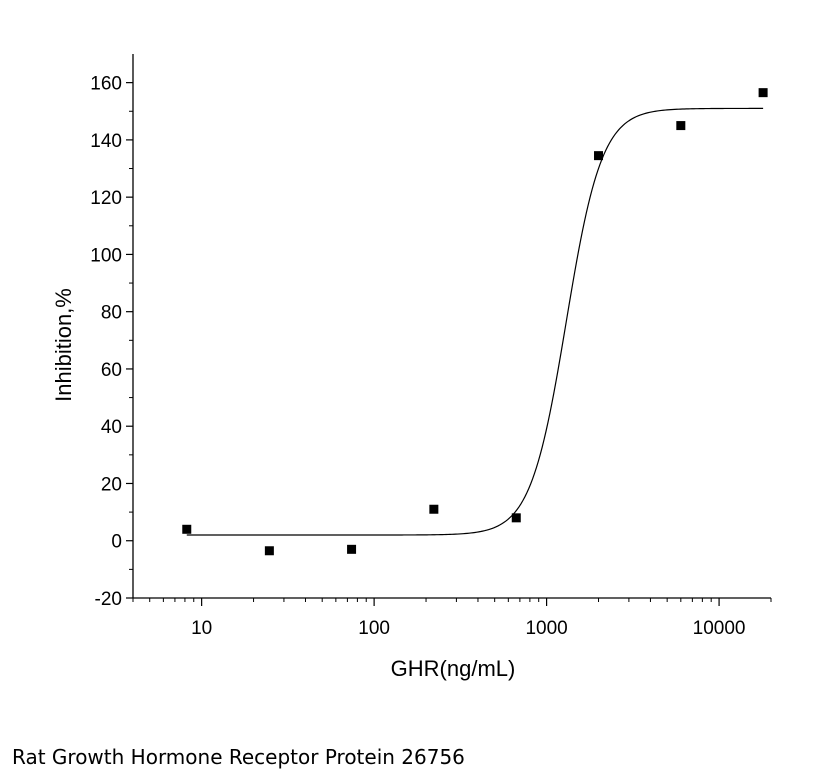 The image size is (819, 784). What do you see at coordinates (111, 427) in the screenshot?
I see `y-tick-label: 40` at bounding box center [111, 427].